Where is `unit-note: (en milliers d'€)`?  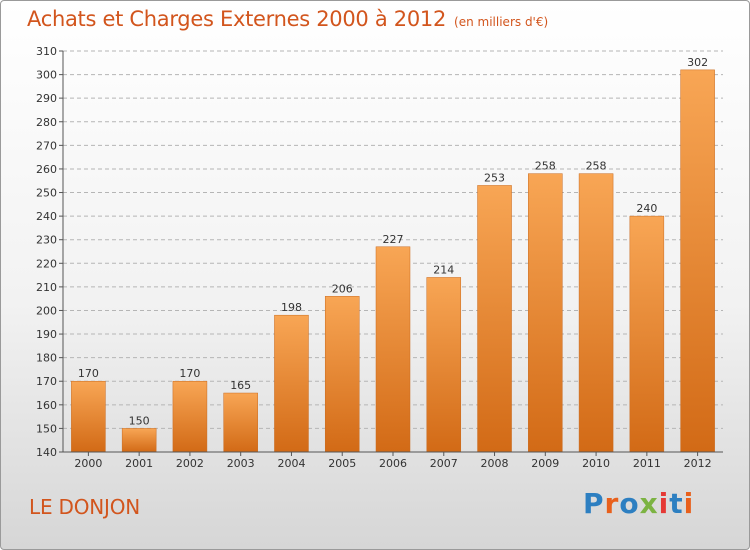 unit-note: (en milliers d'€) is located at coordinates (501, 22).